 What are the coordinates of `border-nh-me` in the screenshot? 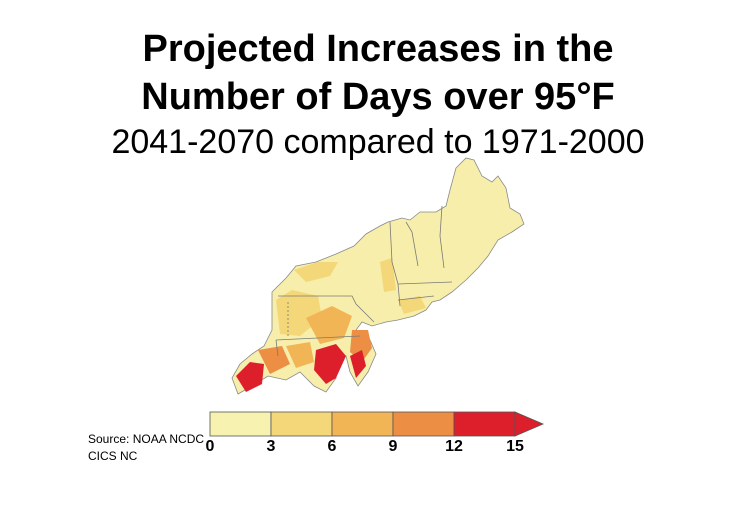 It's located at (442, 237).